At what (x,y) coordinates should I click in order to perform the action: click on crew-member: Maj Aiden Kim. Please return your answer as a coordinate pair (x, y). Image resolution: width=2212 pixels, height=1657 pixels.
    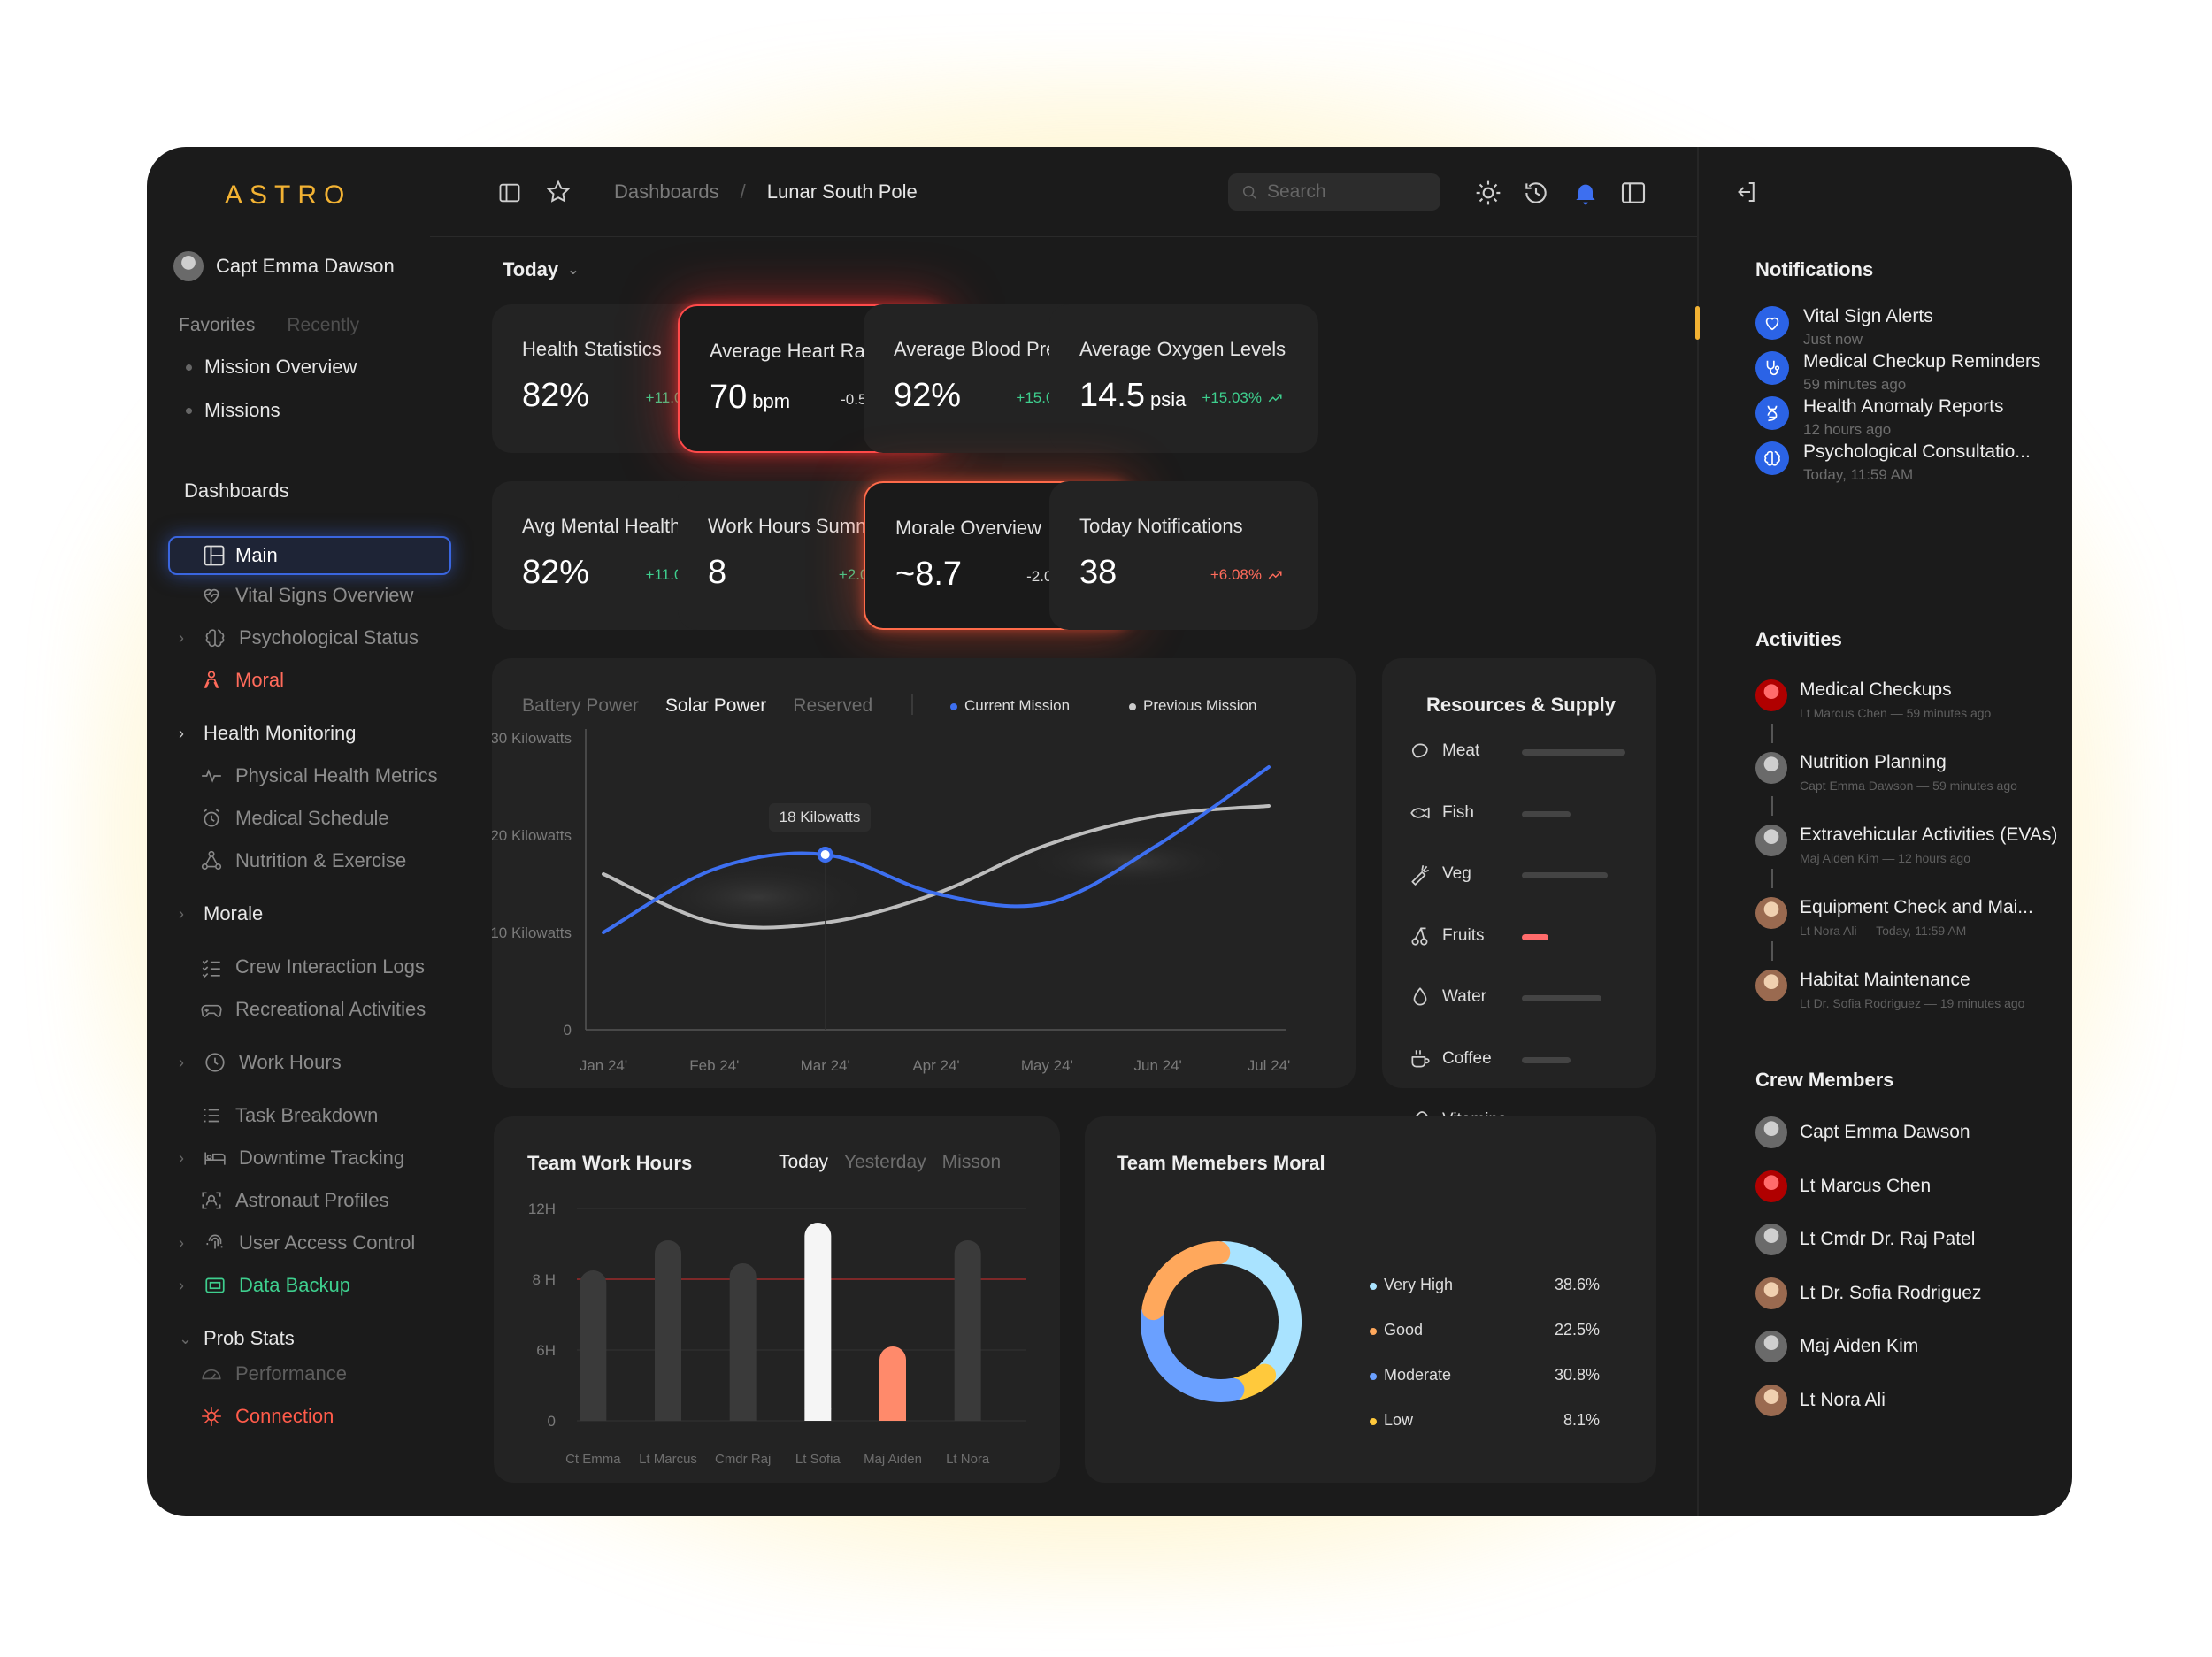
    Looking at the image, I should click on (1837, 1346).